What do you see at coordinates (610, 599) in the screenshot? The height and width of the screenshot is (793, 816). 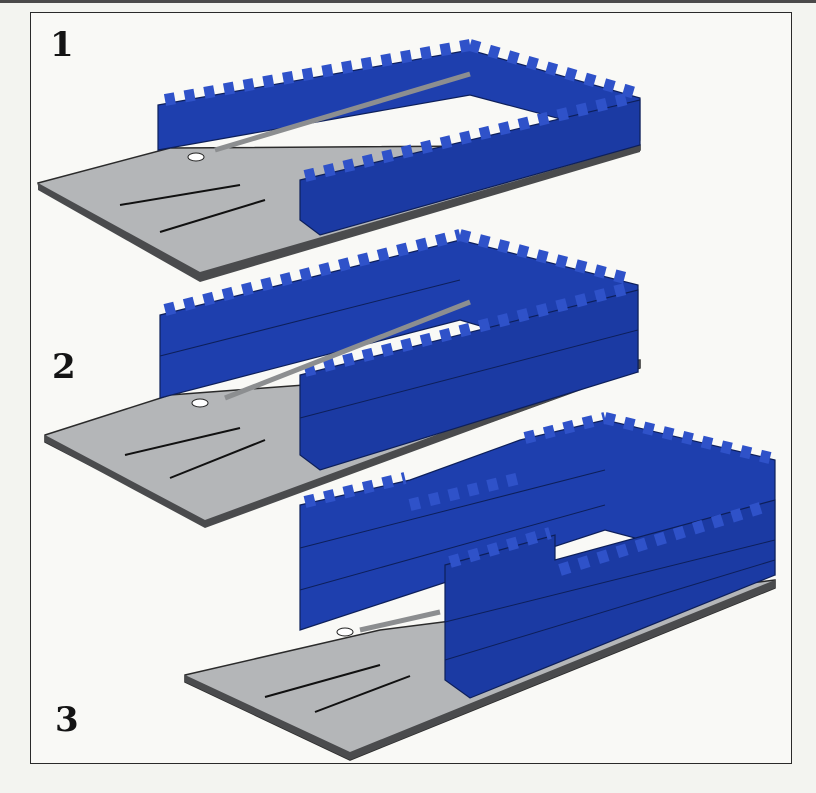 I see `front-wall` at bounding box center [610, 599].